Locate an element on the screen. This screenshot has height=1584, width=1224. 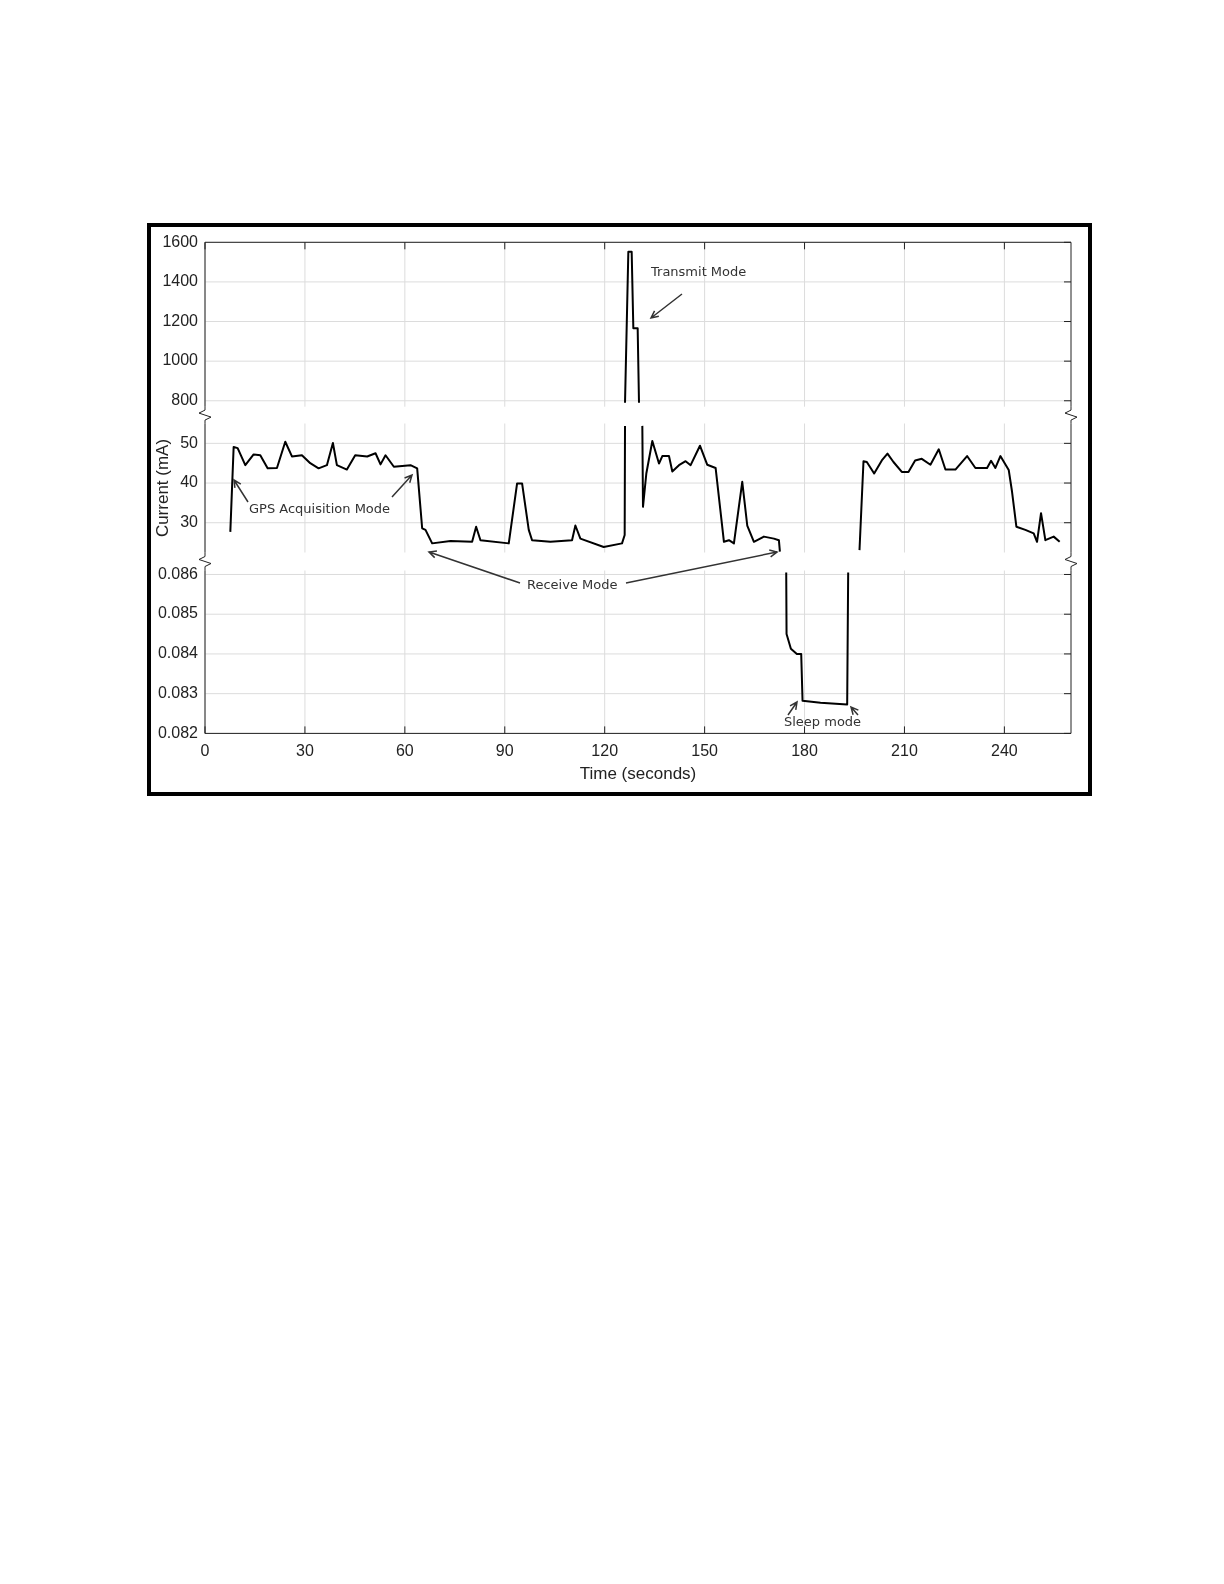
y-tick-label: 40 is located at coordinates (189, 482).